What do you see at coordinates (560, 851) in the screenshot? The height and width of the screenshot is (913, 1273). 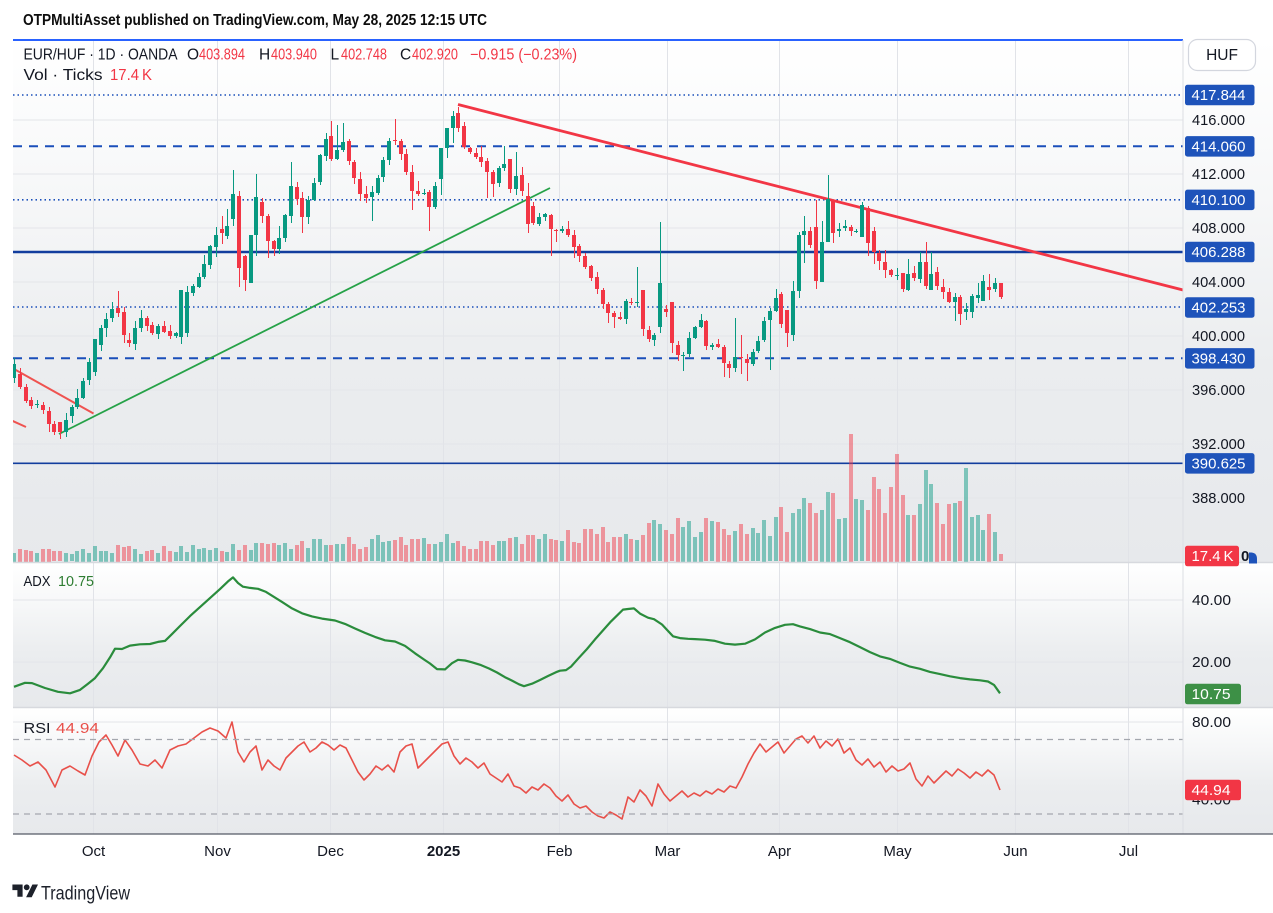 I see `svg-text: Feb` at bounding box center [560, 851].